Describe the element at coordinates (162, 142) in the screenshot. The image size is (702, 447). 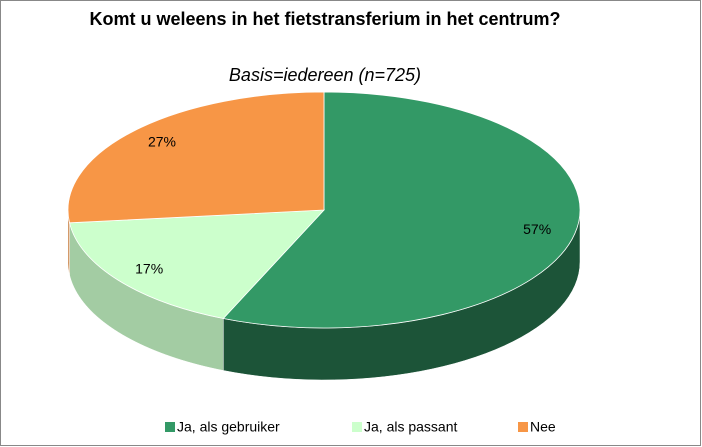
I see `data-label: 27%` at that location.